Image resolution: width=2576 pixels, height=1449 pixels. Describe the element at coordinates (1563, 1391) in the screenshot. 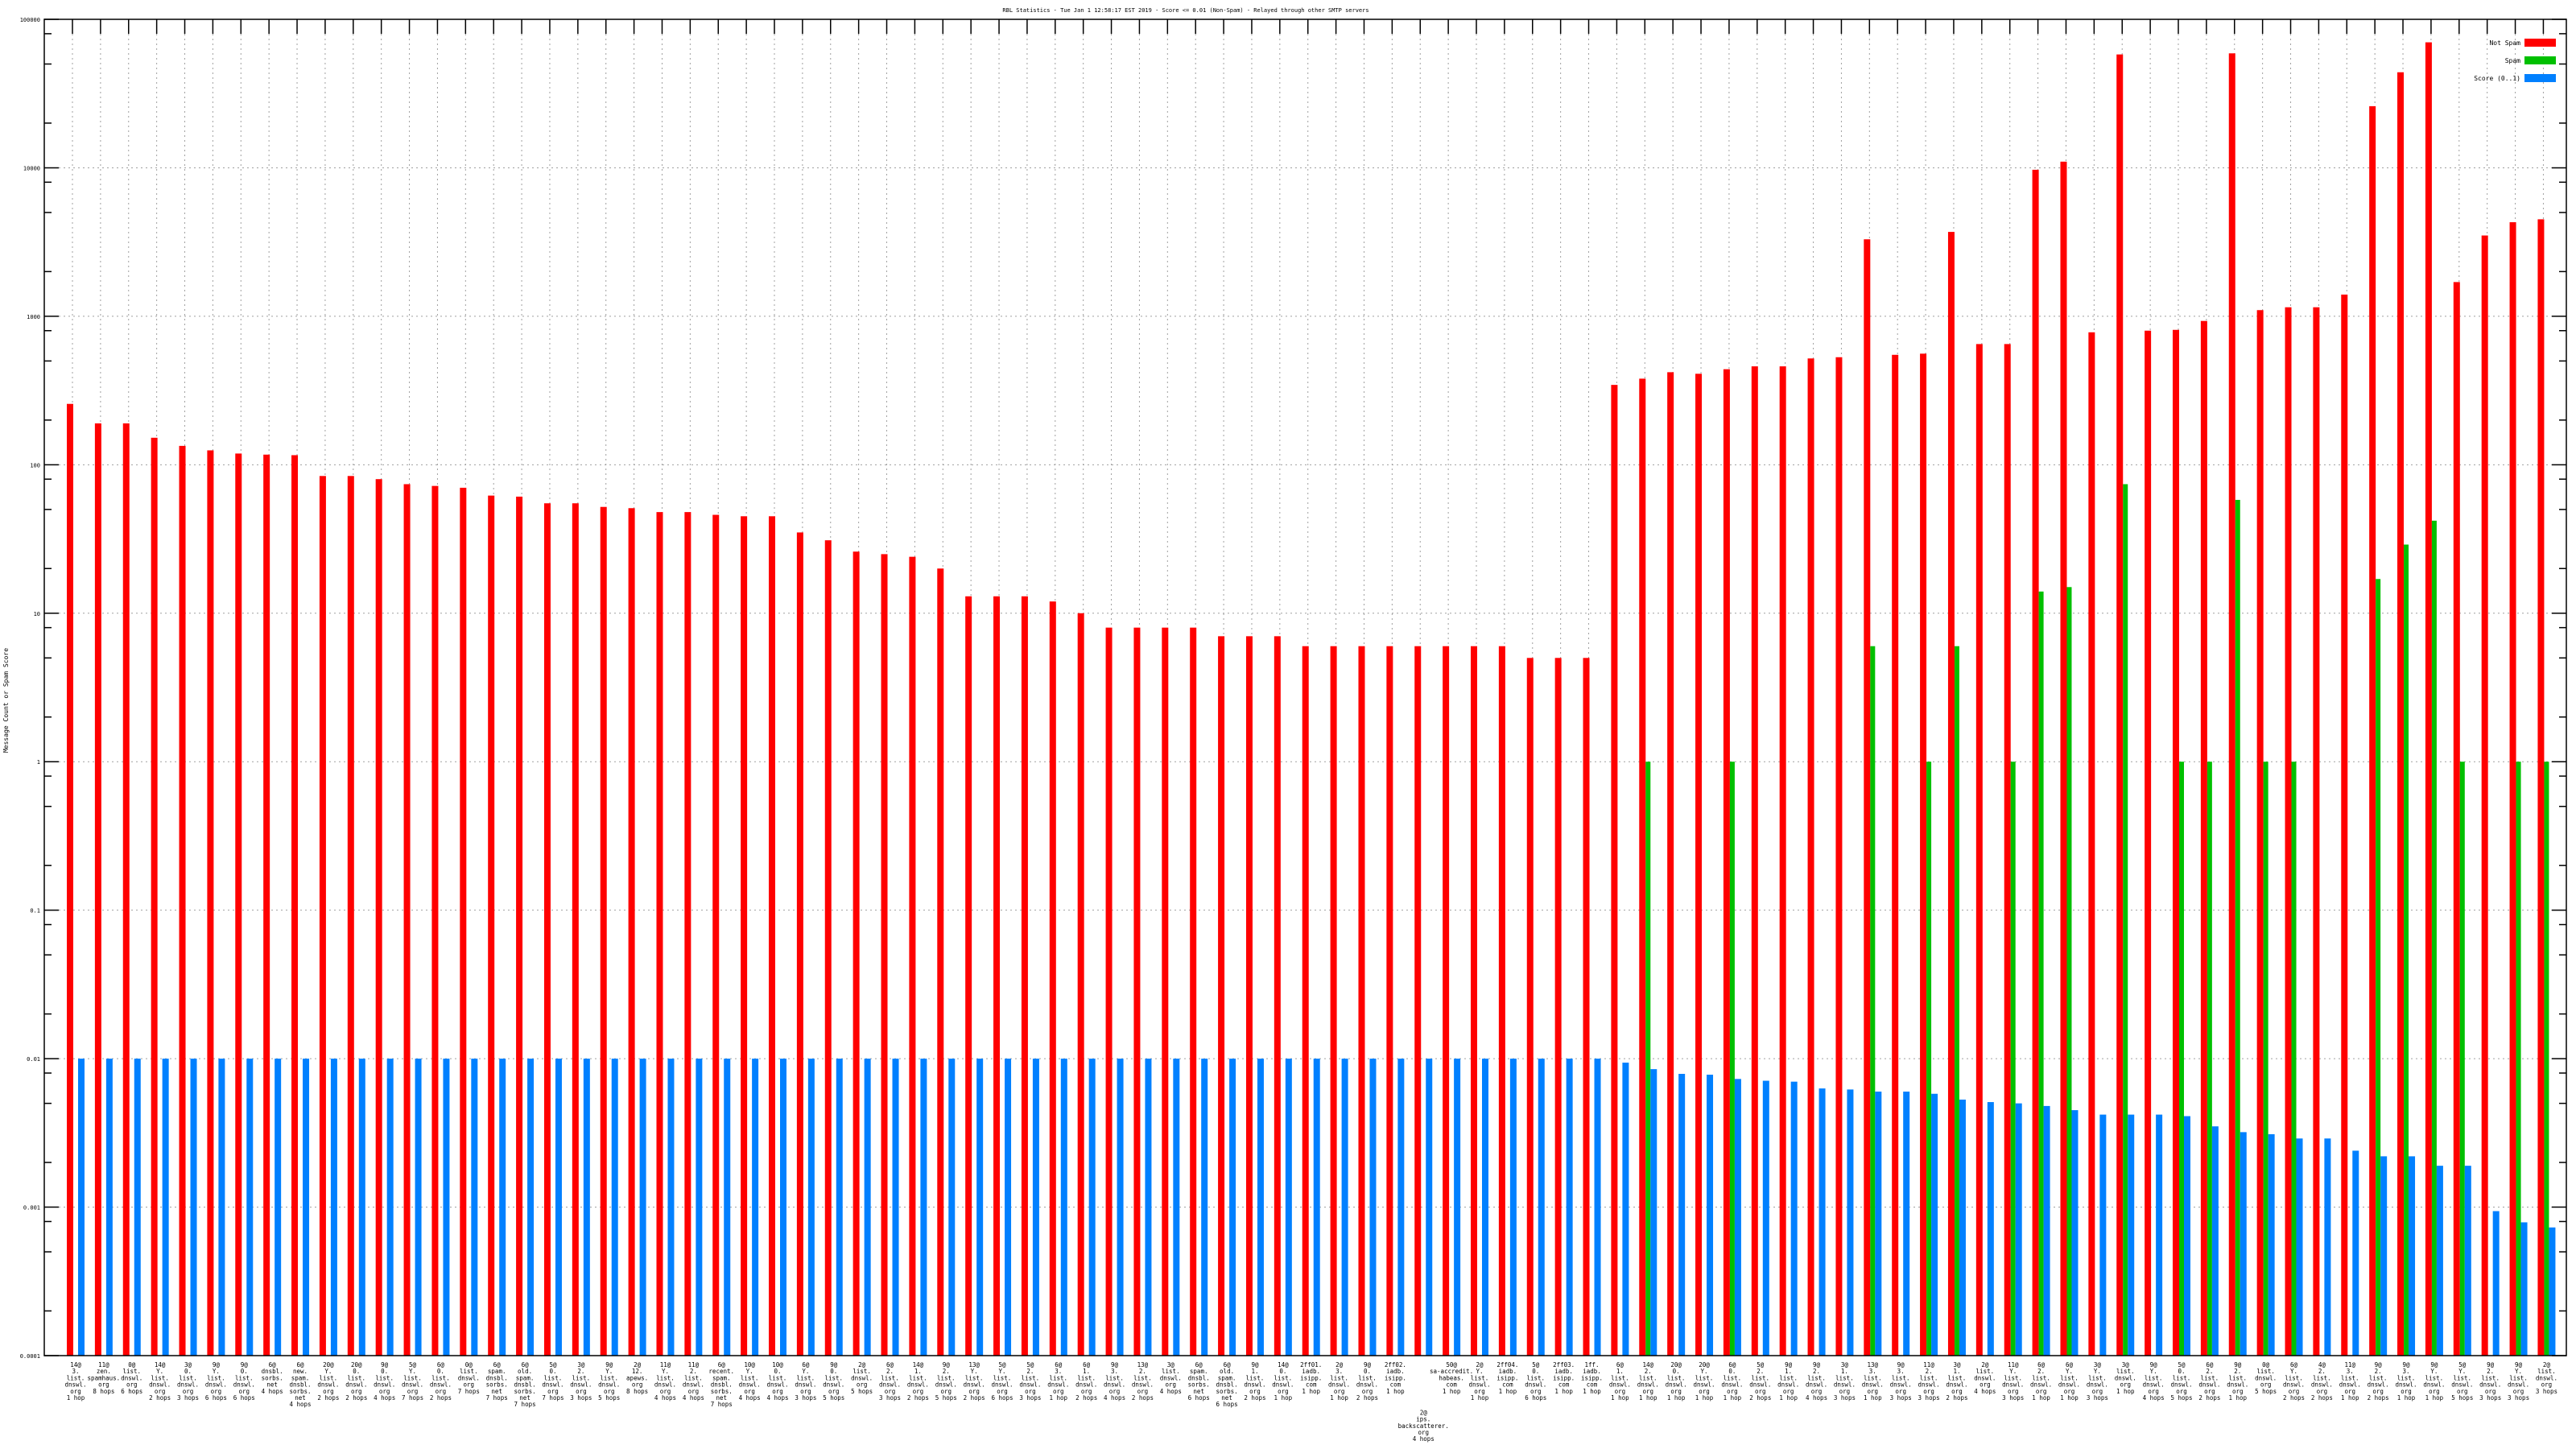

I see `x-tick-label-line: 1 hop` at that location.